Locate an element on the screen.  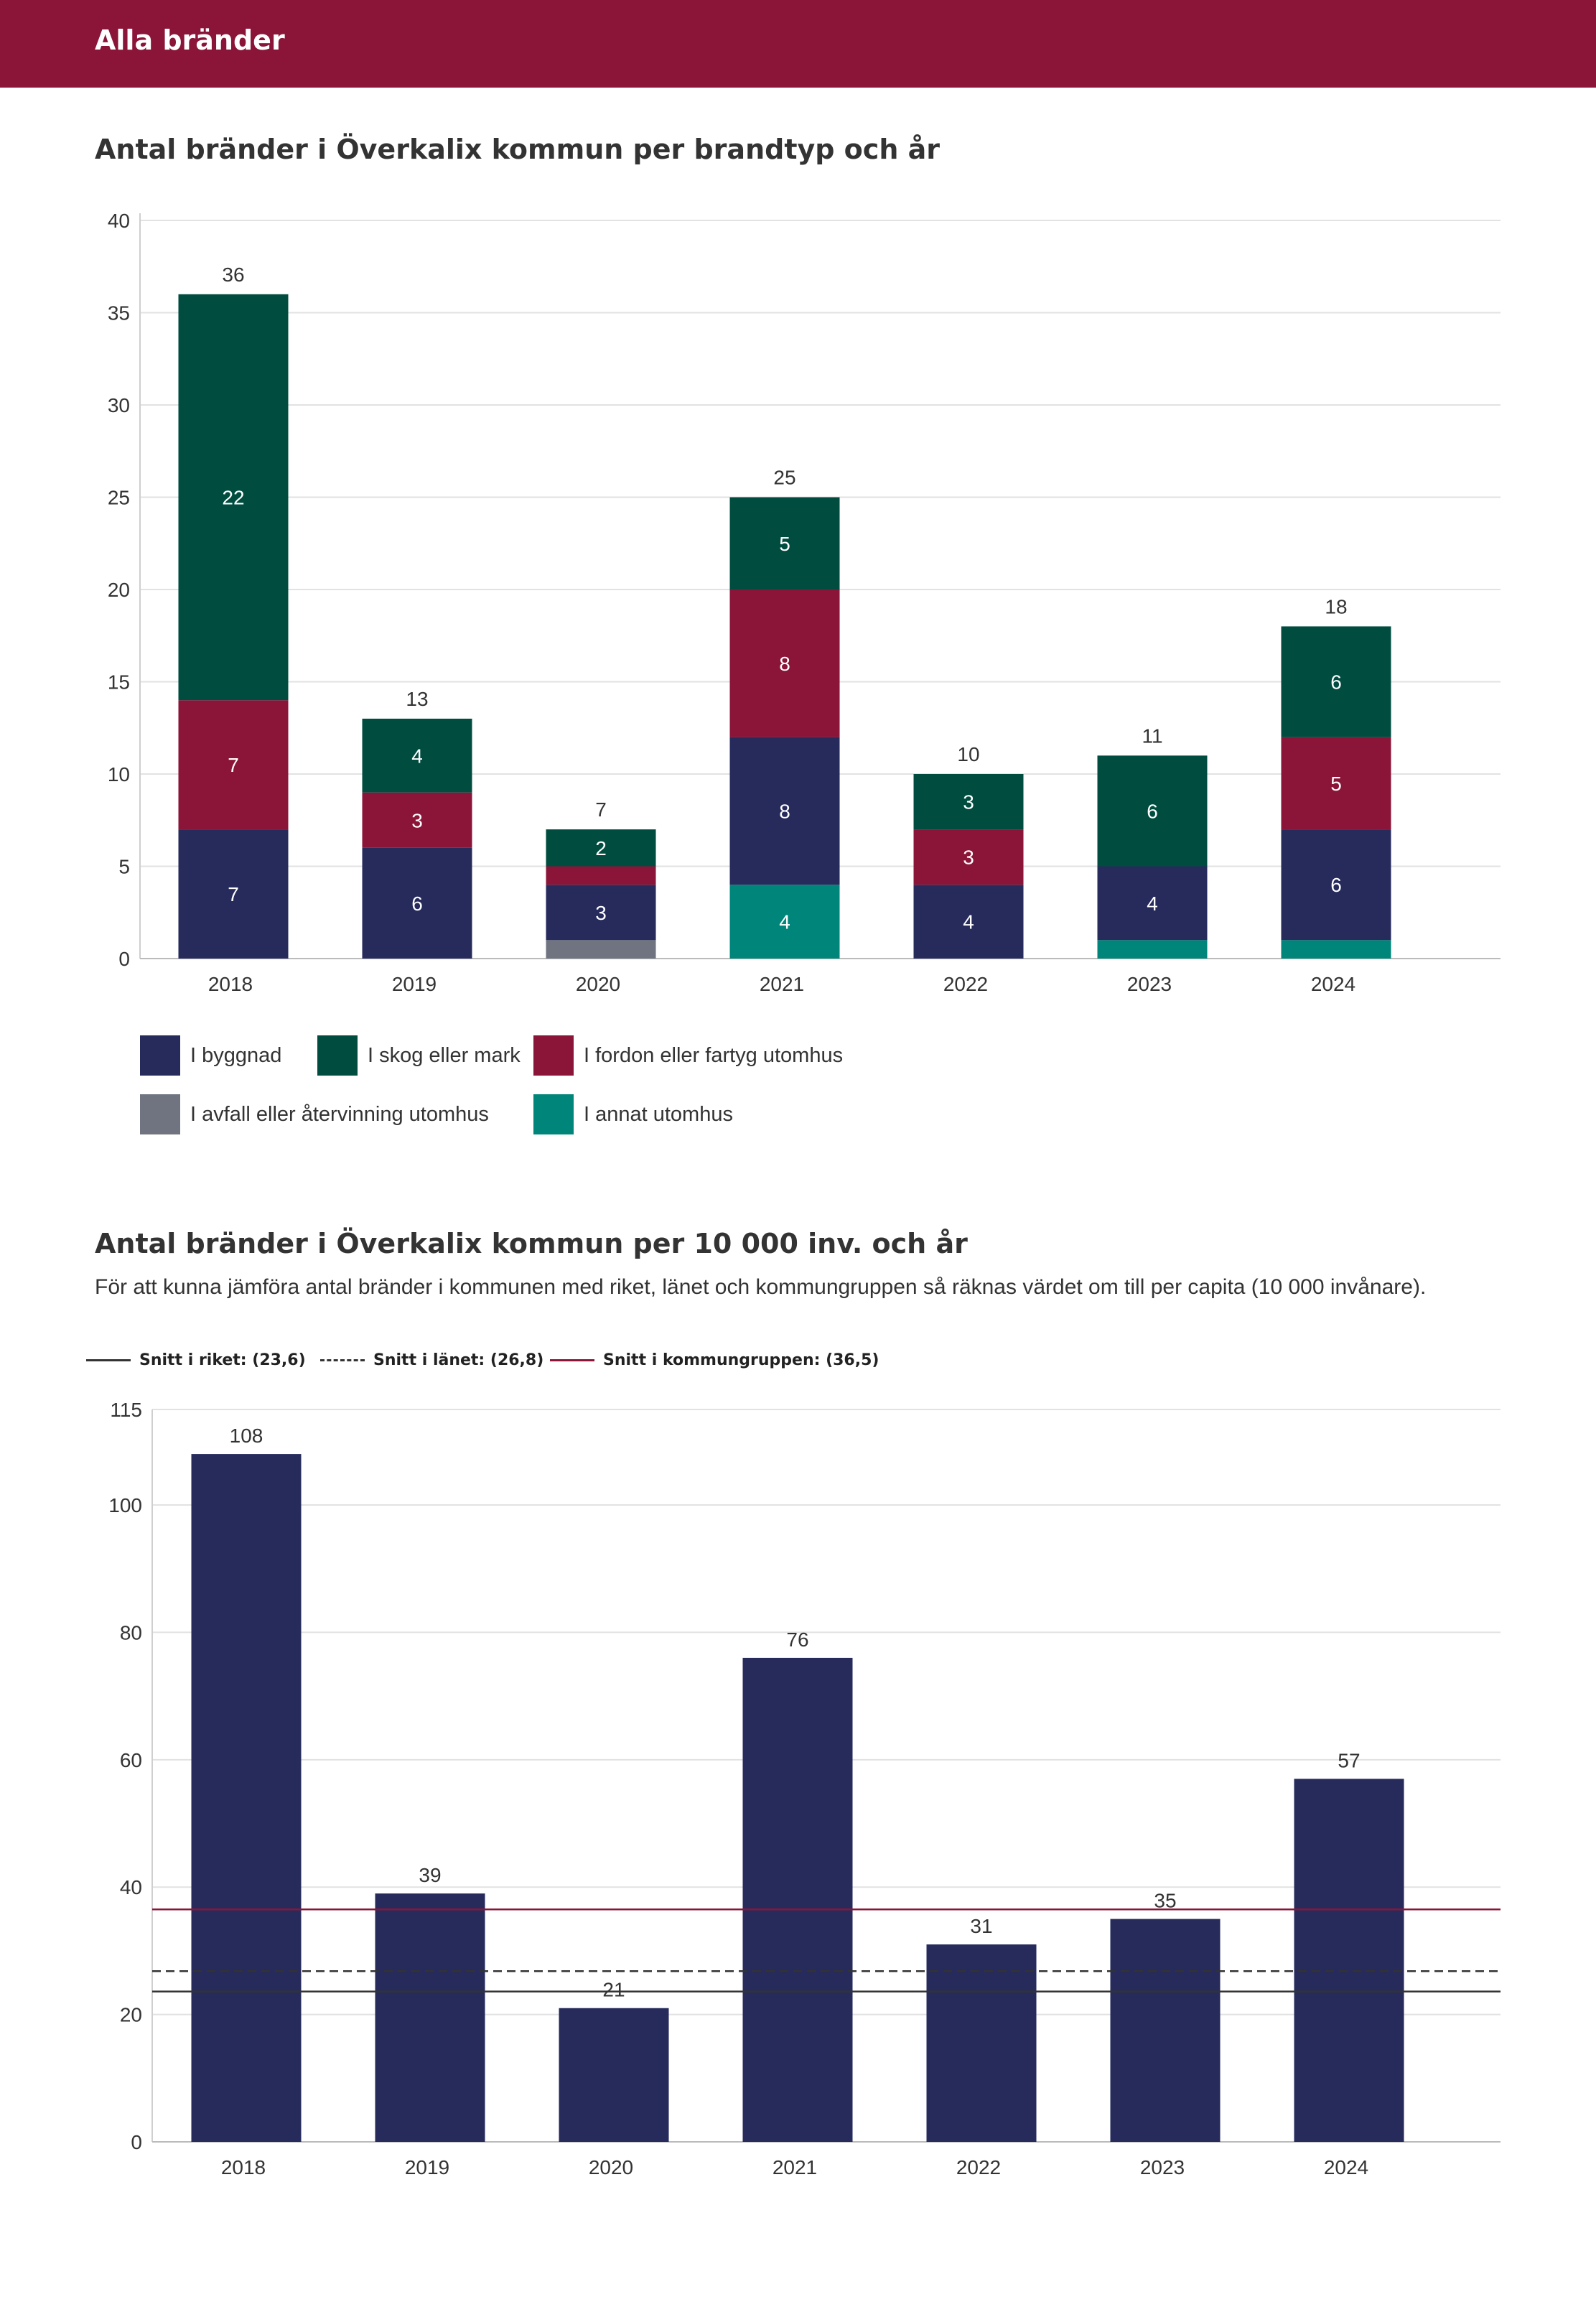
legend-item-byggnad: I byggnad is located at coordinates (210, 1055).